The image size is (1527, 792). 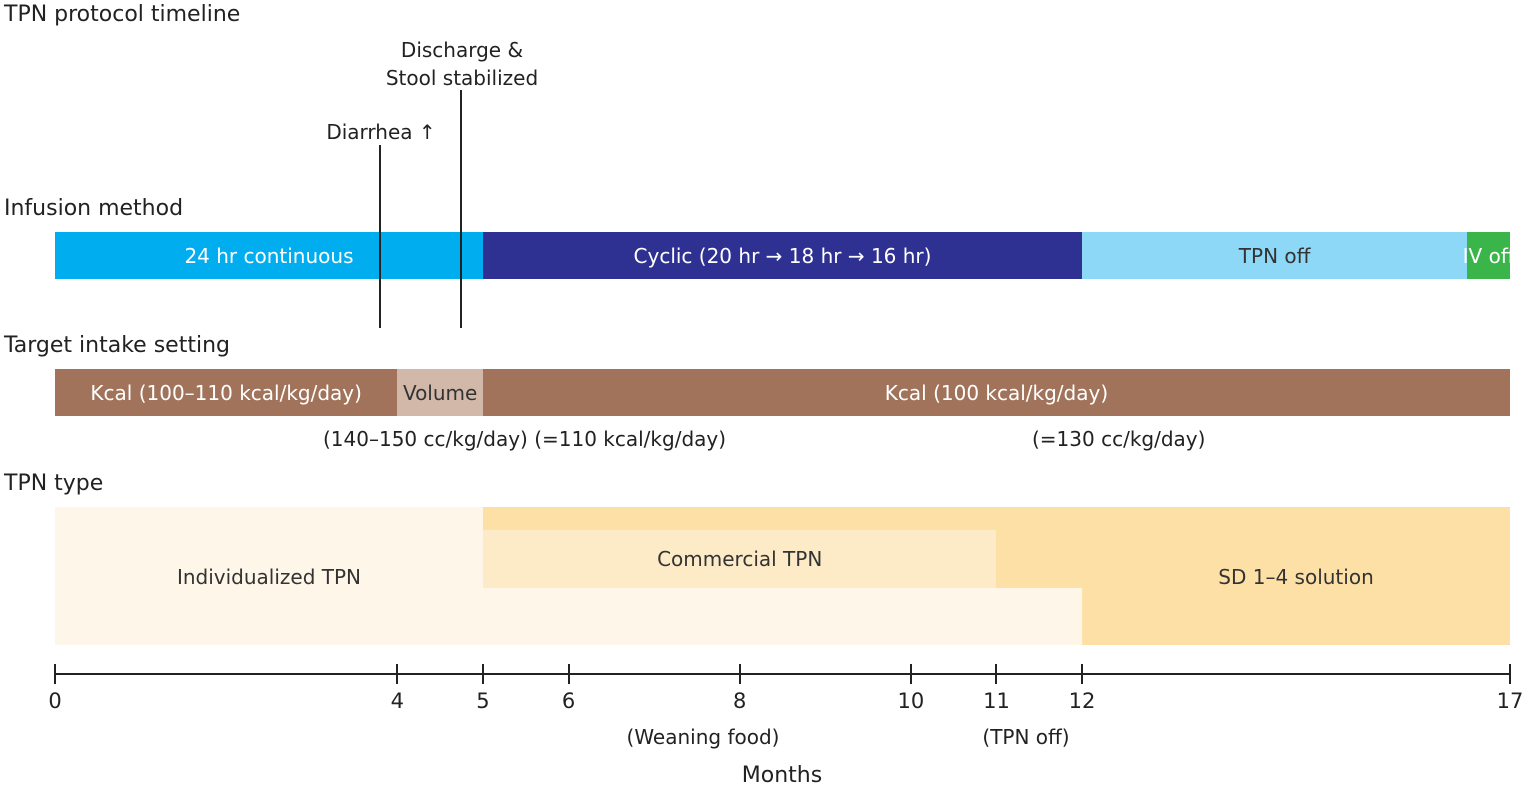 What do you see at coordinates (269, 255) in the screenshot?
I see `infusion-segment-0: 24 hr continuous` at bounding box center [269, 255].